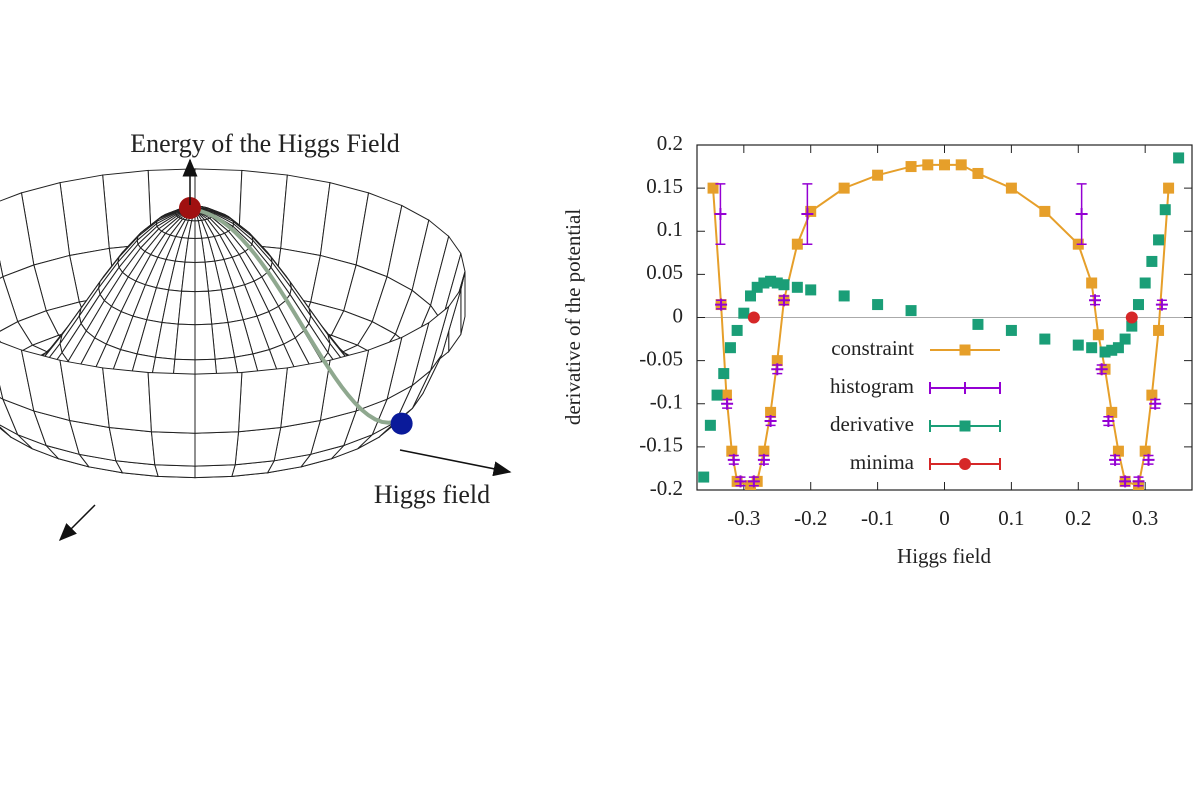  I want to click on y-tick-label: -0.15, so click(661, 445).